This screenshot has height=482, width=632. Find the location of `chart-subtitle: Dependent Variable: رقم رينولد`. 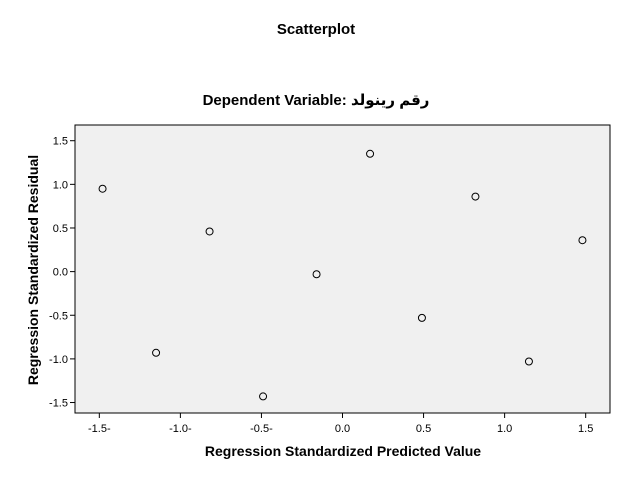

chart-subtitle: Dependent Variable: رقم رينولد is located at coordinates (316, 100).